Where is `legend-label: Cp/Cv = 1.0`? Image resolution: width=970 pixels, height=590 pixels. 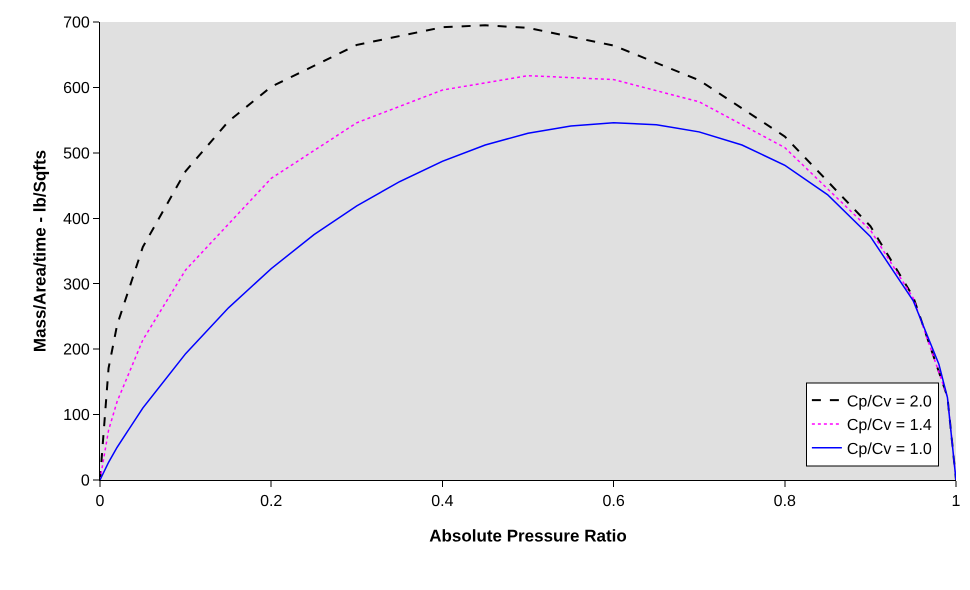 legend-label: Cp/Cv = 1.0 is located at coordinates (889, 449).